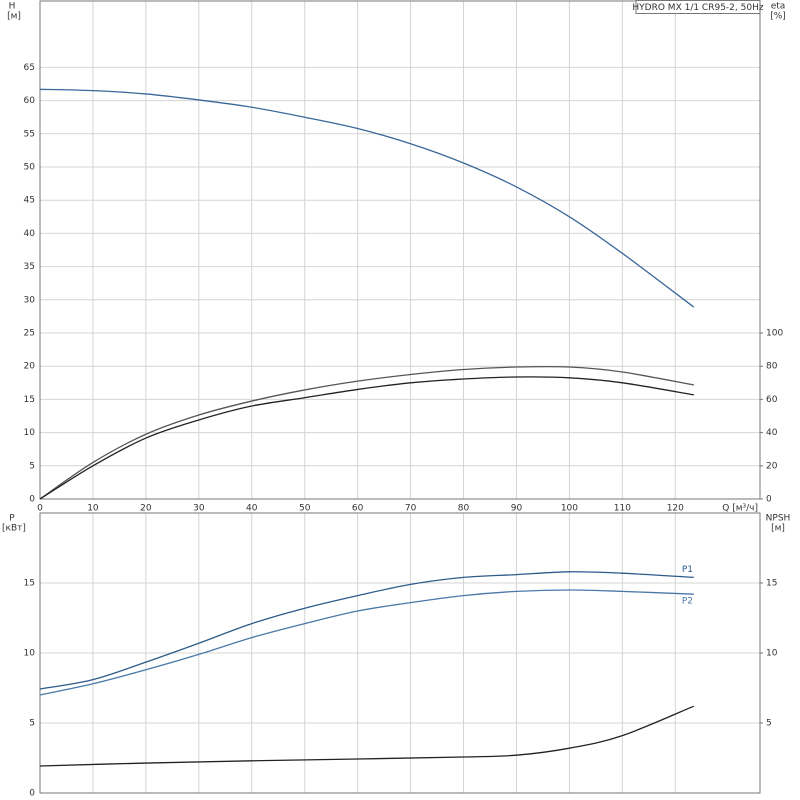 Image resolution: width=800 pixels, height=800 pixels. What do you see at coordinates (772, 400) in the screenshot?
I see `y2-tick-label: 60` at bounding box center [772, 400].